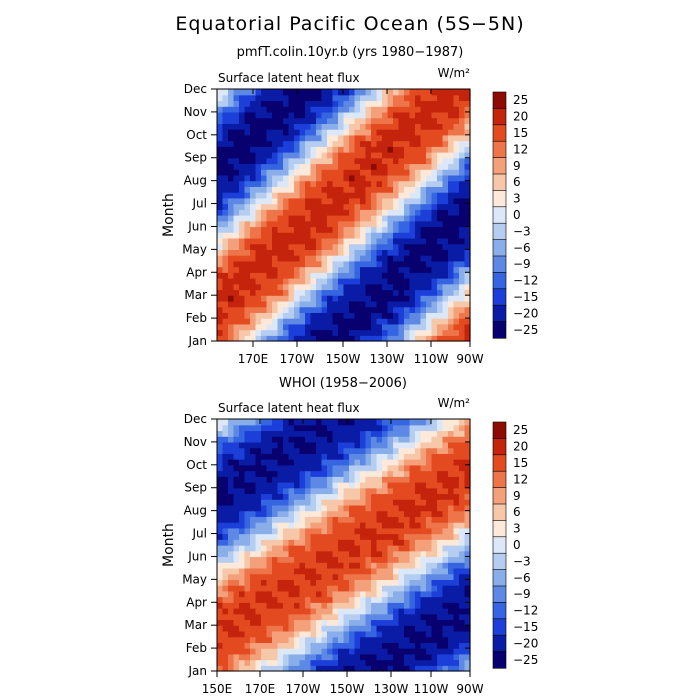 The height and width of the screenshot is (700, 700). Describe the element at coordinates (522, 231) in the screenshot. I see `colorbar-label: −3` at that location.